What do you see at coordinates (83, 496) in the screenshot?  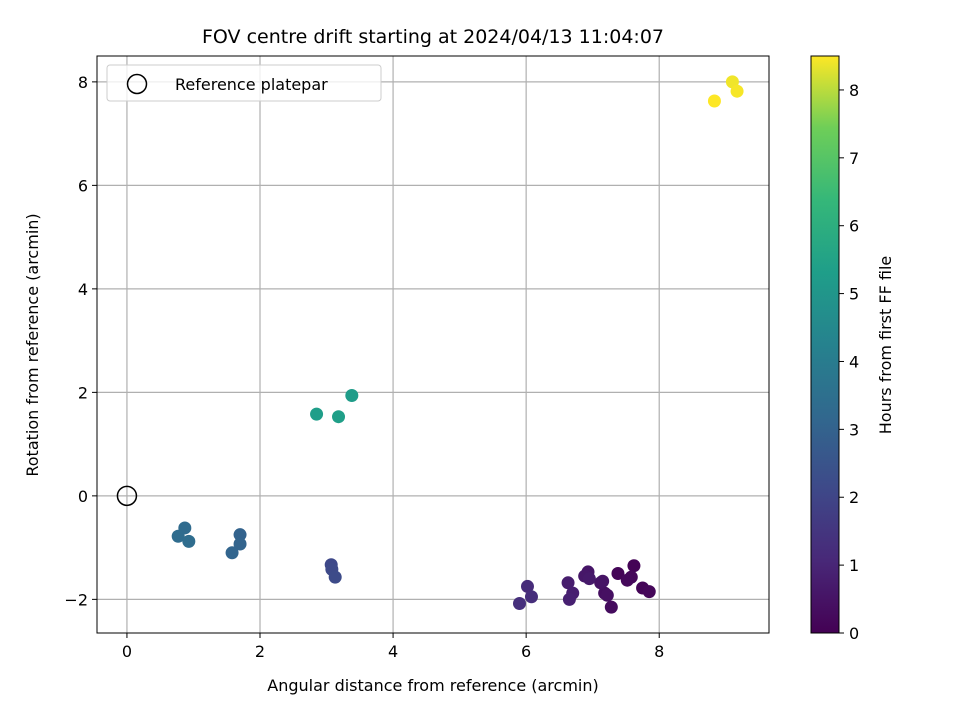 I see `y-tick-label: 0` at bounding box center [83, 496].